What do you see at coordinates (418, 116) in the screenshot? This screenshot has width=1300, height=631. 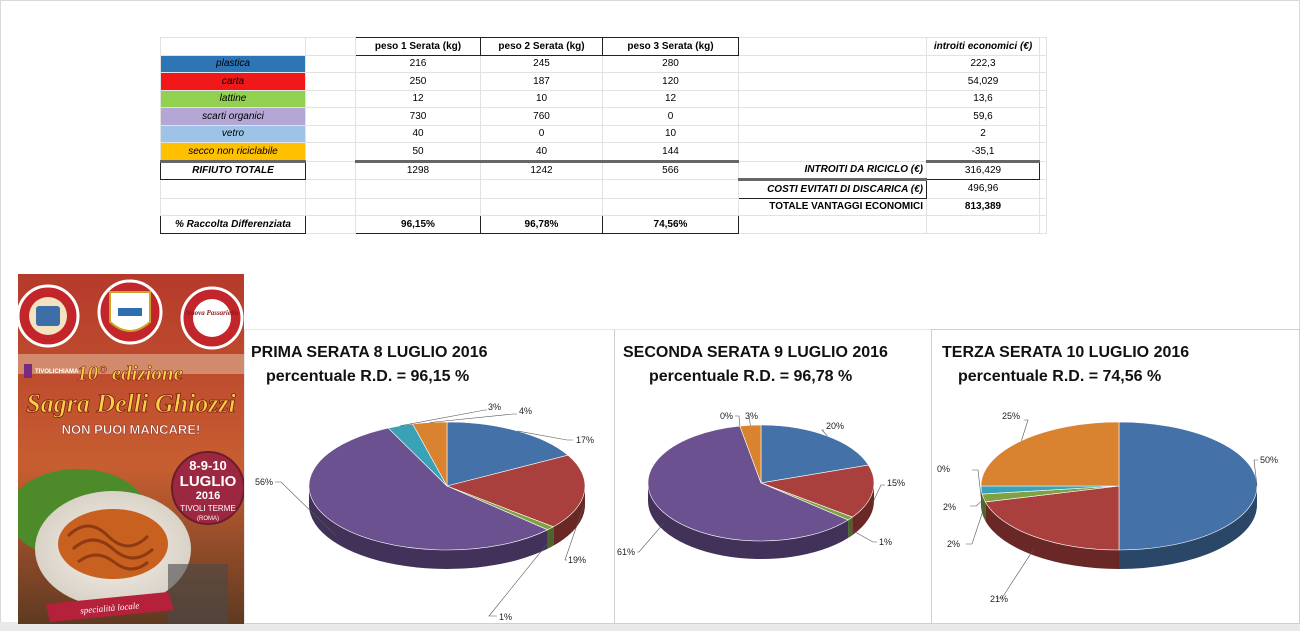 I see `weight-value: 730` at bounding box center [418, 116].